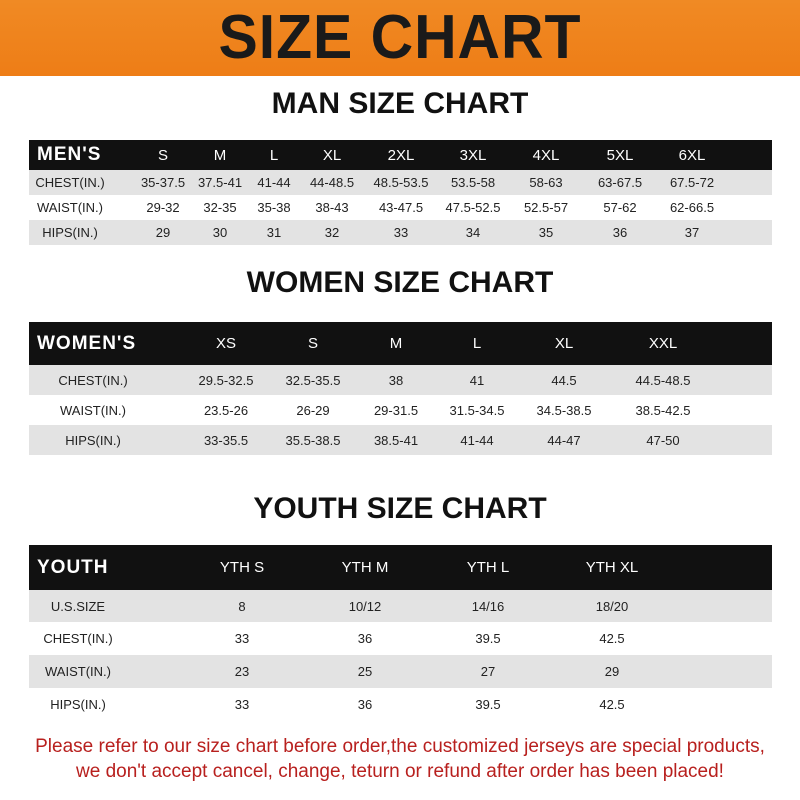 This screenshot has width=800, height=800. I want to click on size-header-cell: YTH XL, so click(612, 567).